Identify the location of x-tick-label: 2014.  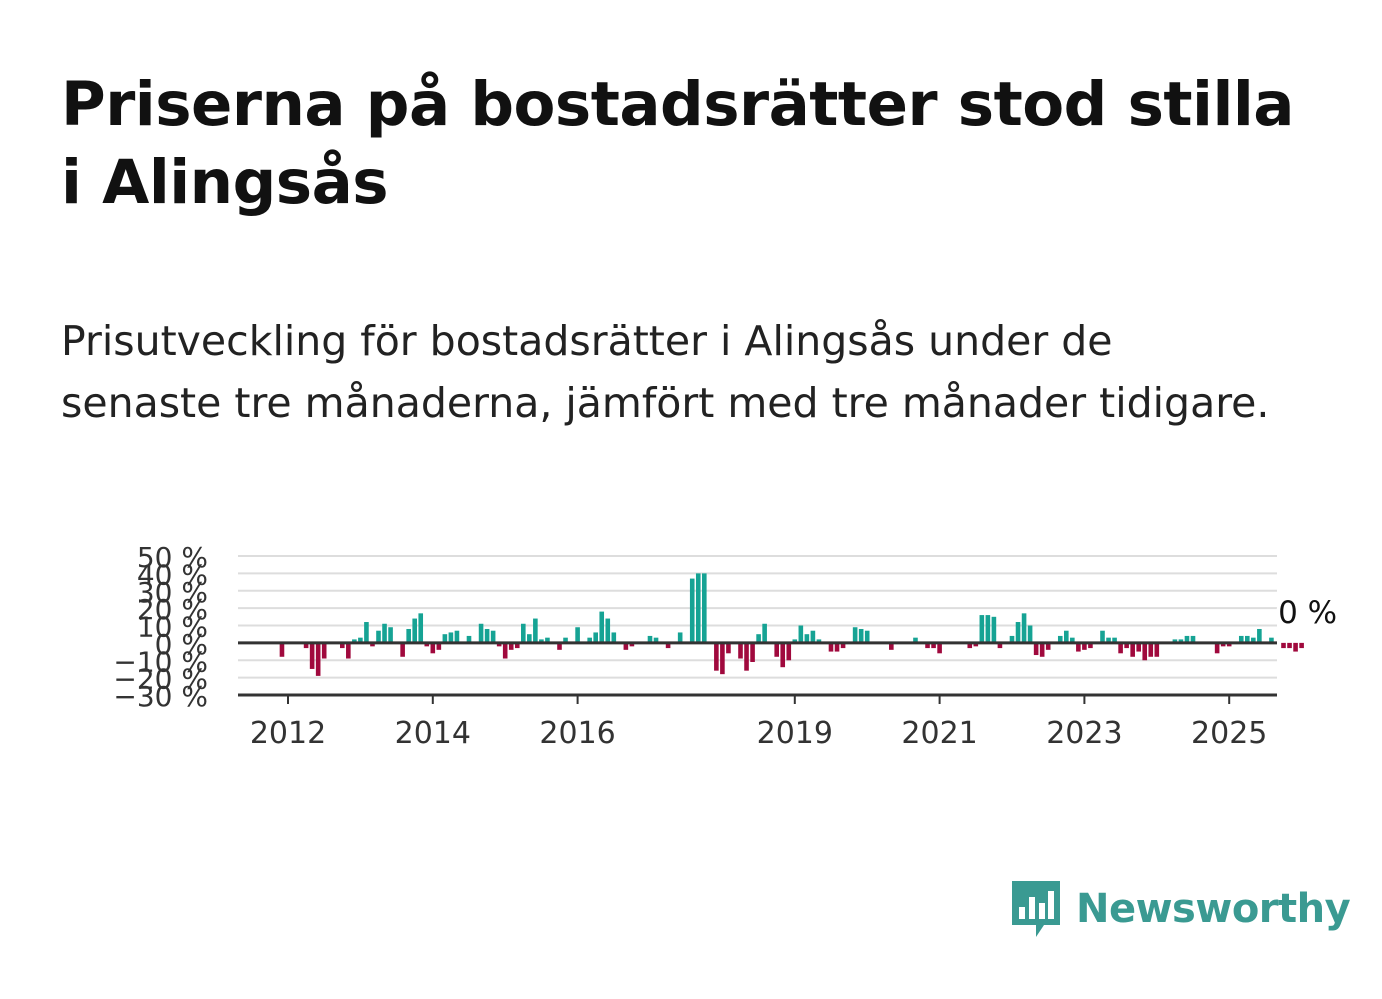
(433, 733).